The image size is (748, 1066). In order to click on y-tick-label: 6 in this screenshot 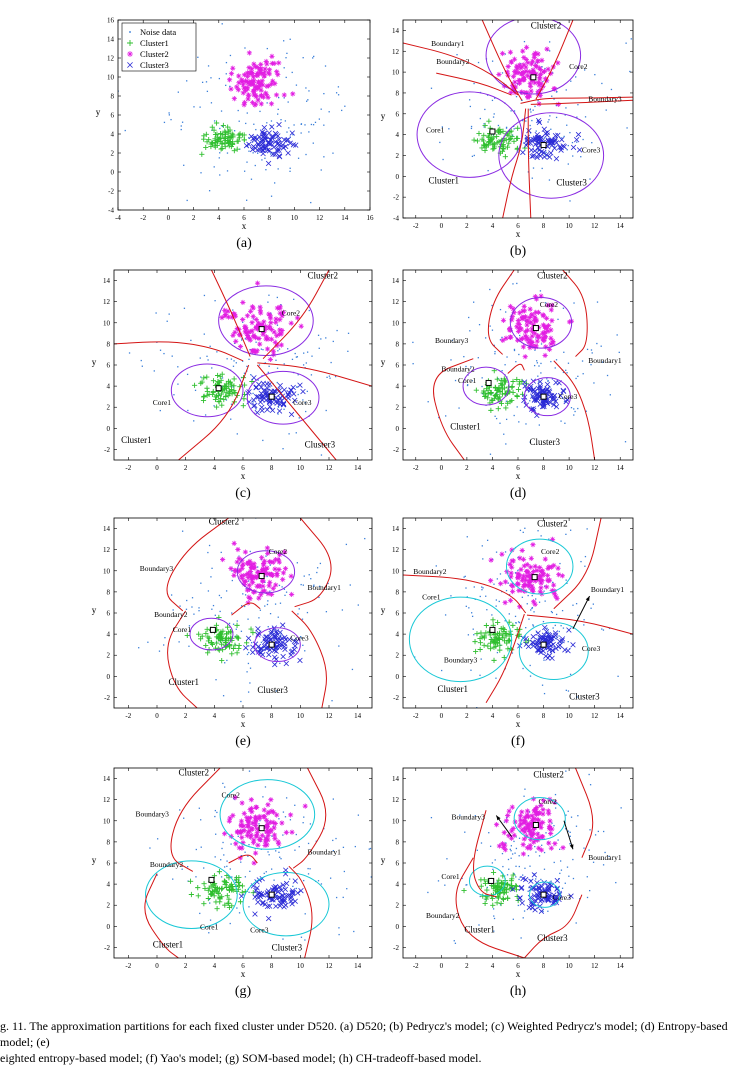, I will do `click(109, 864)`.